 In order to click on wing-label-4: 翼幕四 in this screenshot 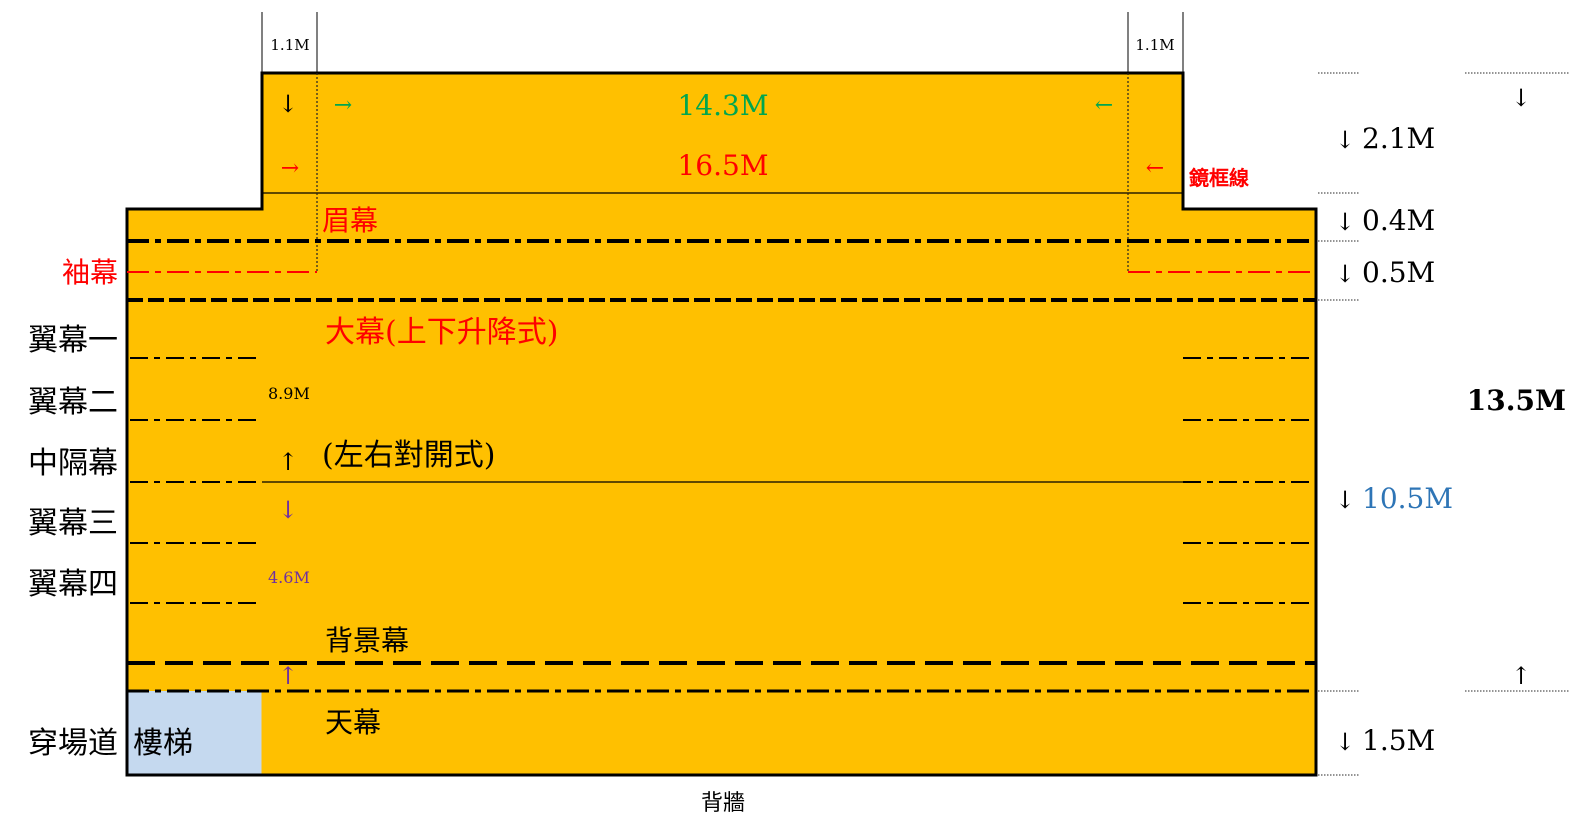, I will do `click(73, 584)`.